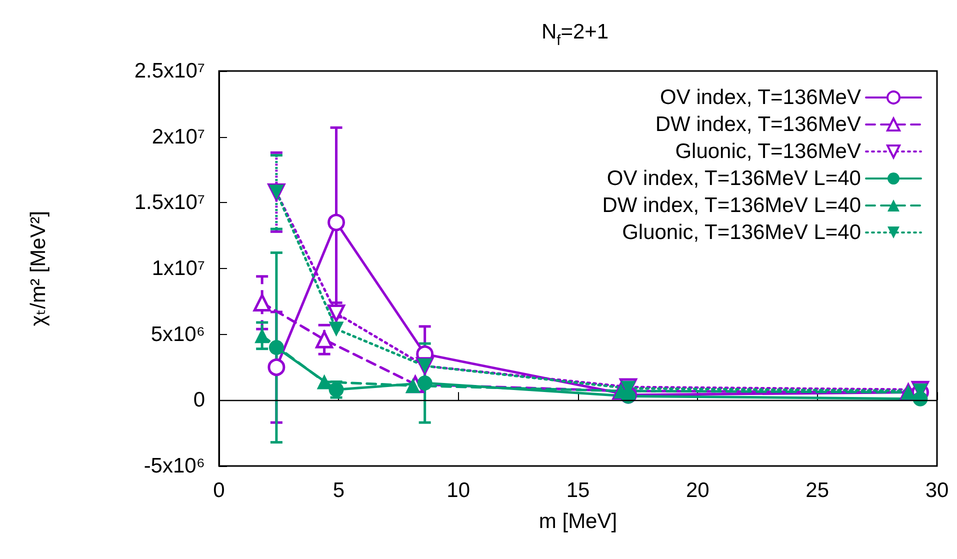  Describe the element at coordinates (199, 400) in the screenshot. I see `y-tick-label: 0` at that location.